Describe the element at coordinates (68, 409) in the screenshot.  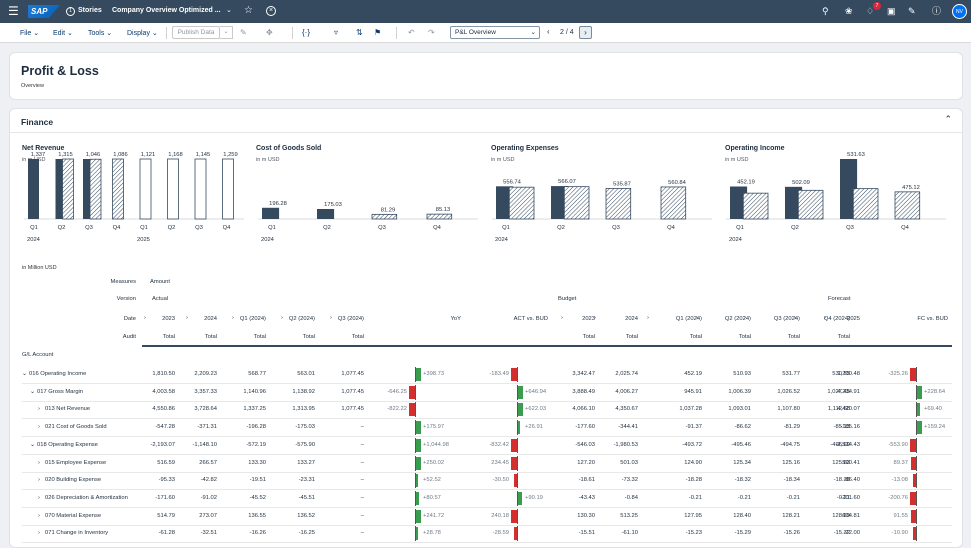
I see `row-label: 013 Net Revenue` at that location.